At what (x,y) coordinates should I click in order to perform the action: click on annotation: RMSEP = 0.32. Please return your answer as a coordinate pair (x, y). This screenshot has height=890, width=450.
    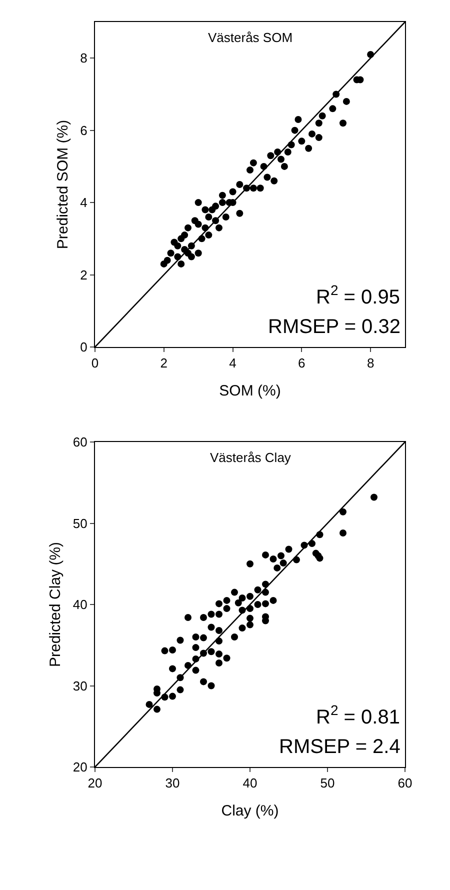
    Looking at the image, I should click on (334, 327).